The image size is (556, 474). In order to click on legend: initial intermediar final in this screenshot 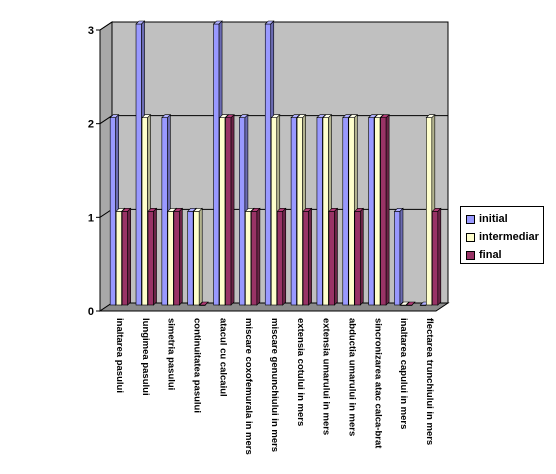, I will do `click(502, 235)`.